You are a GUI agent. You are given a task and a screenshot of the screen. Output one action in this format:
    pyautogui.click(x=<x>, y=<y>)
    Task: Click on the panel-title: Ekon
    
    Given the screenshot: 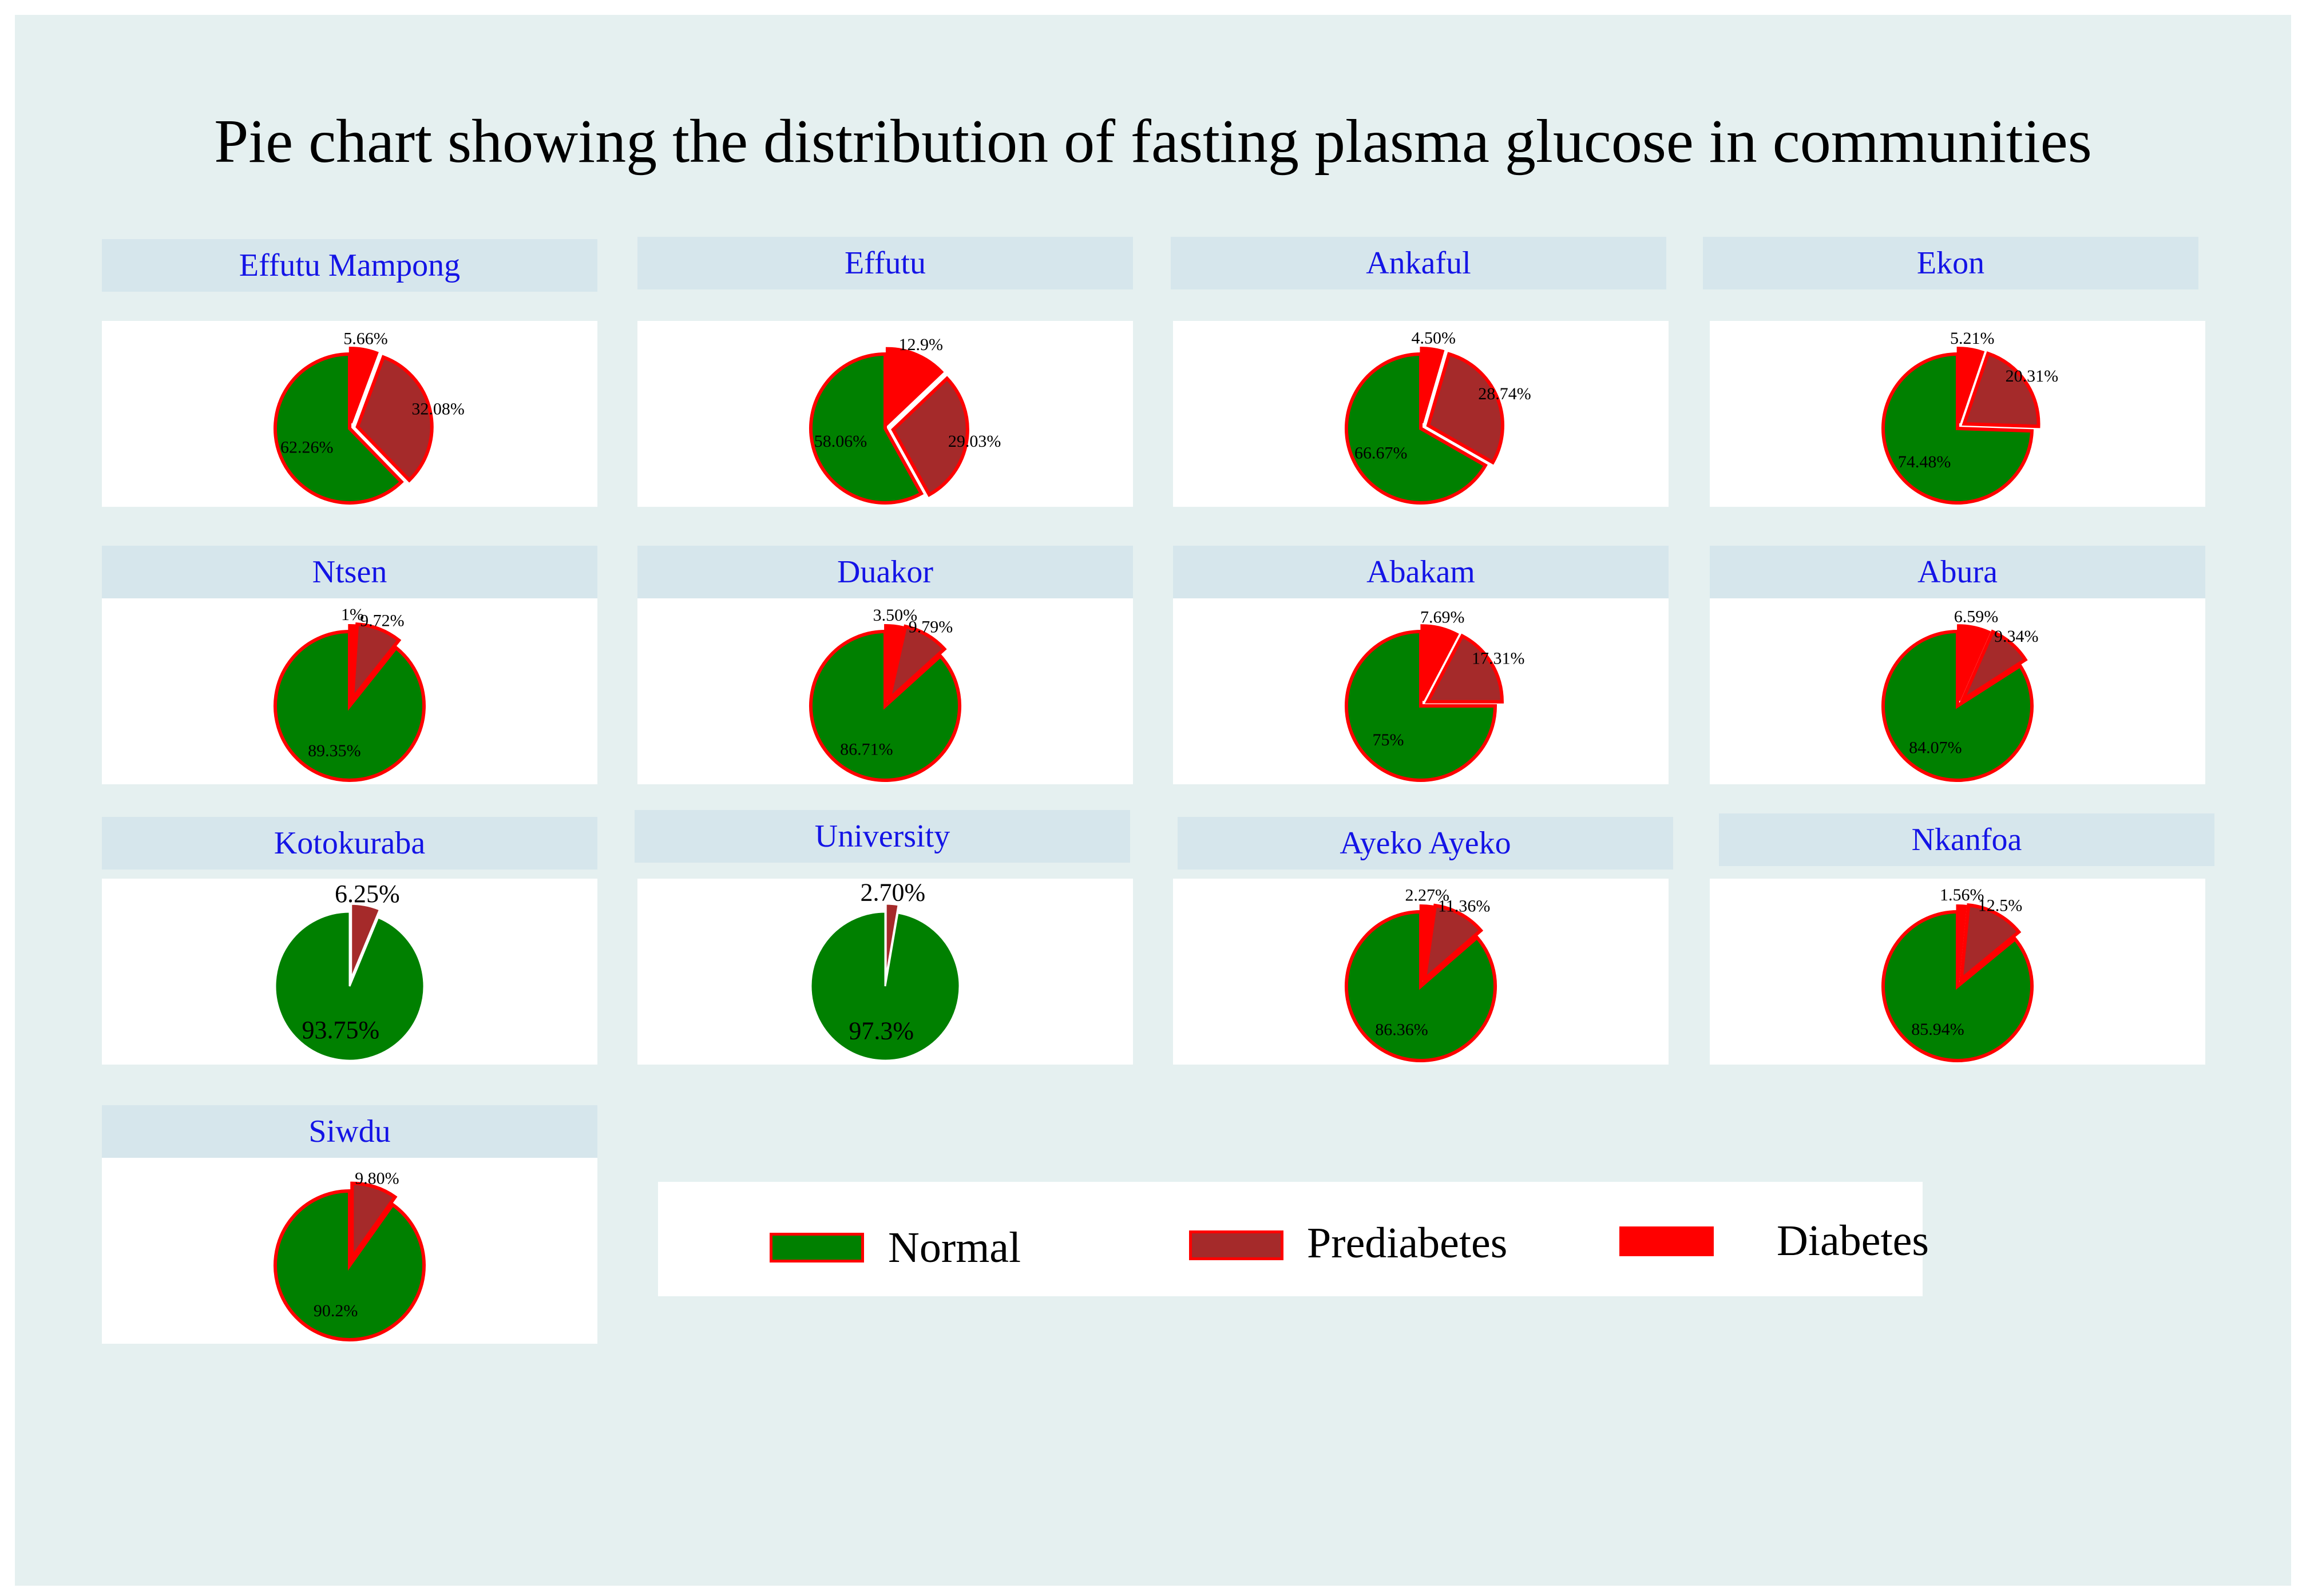 What is the action you would take?
    pyautogui.click(x=1950, y=263)
    